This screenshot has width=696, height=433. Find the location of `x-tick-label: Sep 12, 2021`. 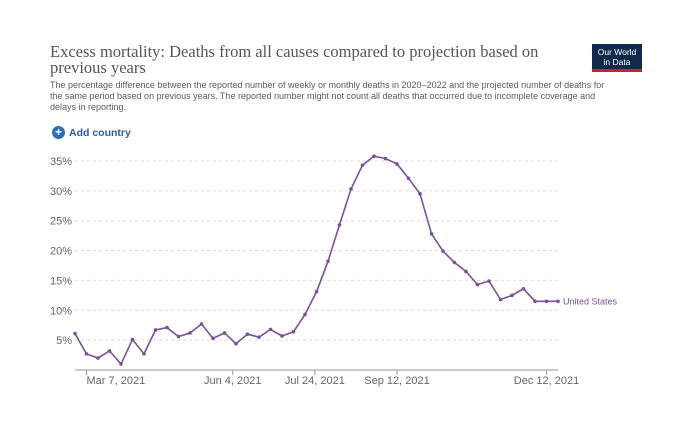

x-tick-label: Sep 12, 2021 is located at coordinates (396, 381).